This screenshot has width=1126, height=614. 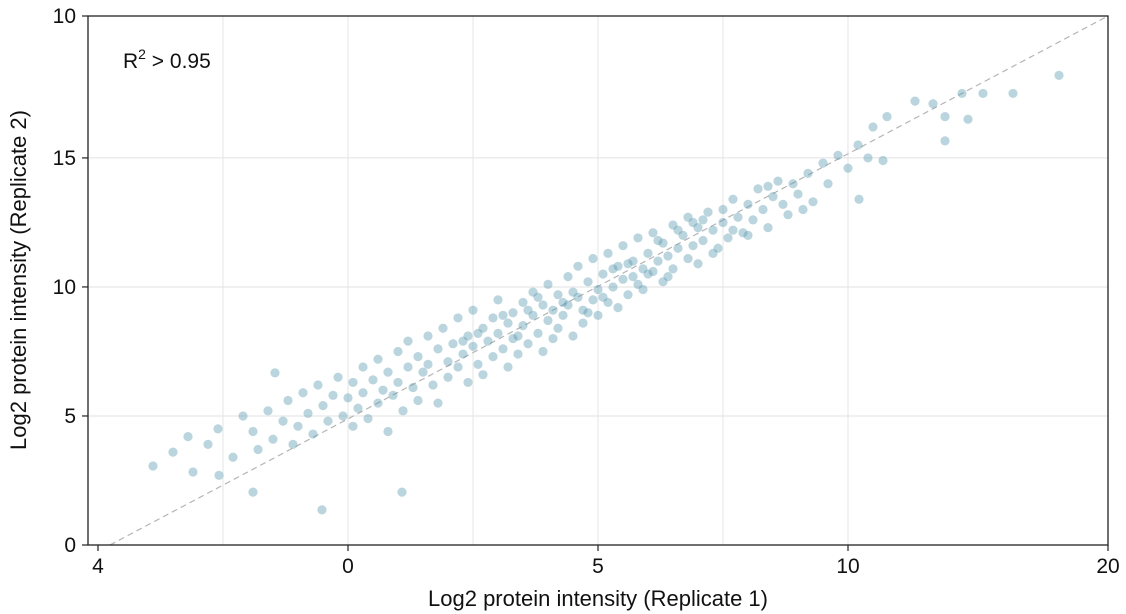 I want to click on x-tick-label: 4, so click(x=98, y=566).